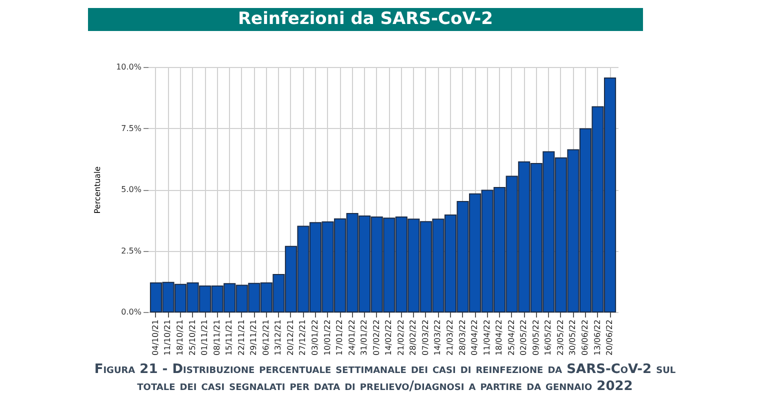 The height and width of the screenshot is (398, 767). I want to click on x-tick-label: 10/01/22, so click(327, 338).